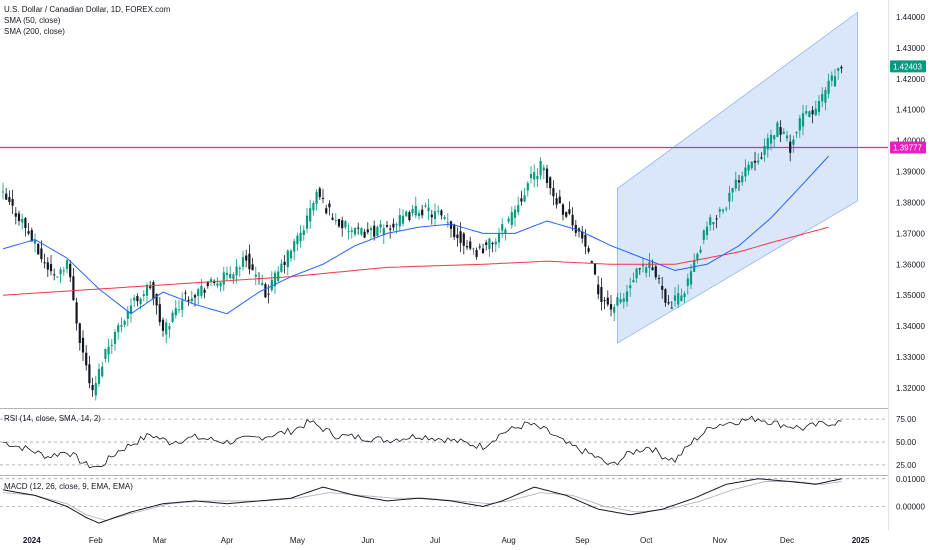 This screenshot has height=550, width=932. I want to click on rsi-tick-label: 75.00, so click(906, 419).